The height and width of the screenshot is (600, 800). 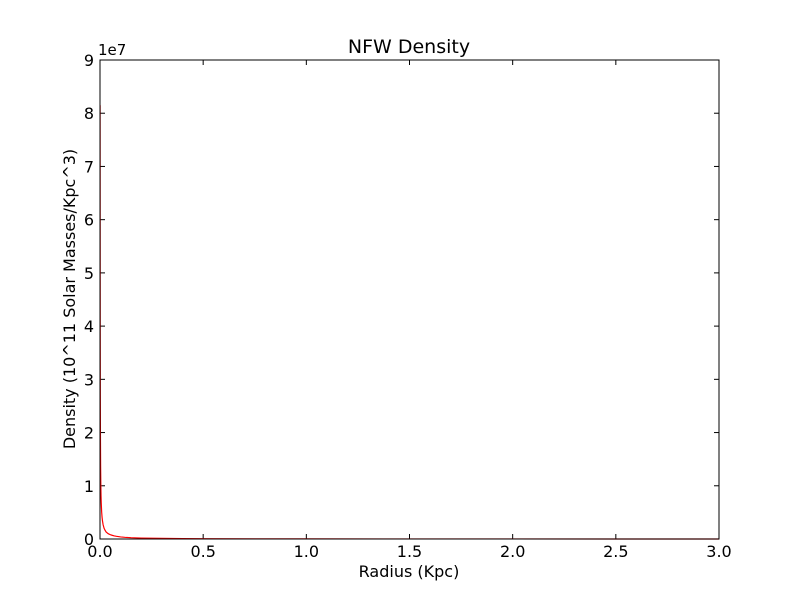 I want to click on y-tick-label: 6, so click(x=89, y=220).